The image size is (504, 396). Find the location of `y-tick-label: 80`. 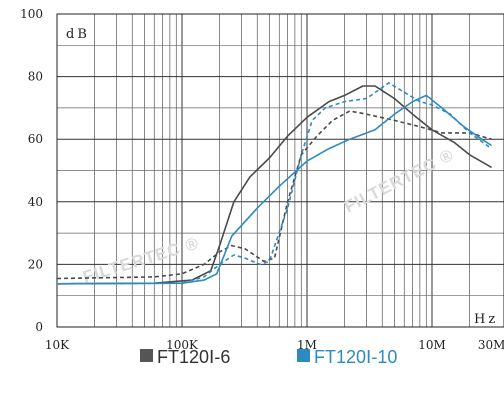

y-tick-label: 80 is located at coordinates (35, 77).